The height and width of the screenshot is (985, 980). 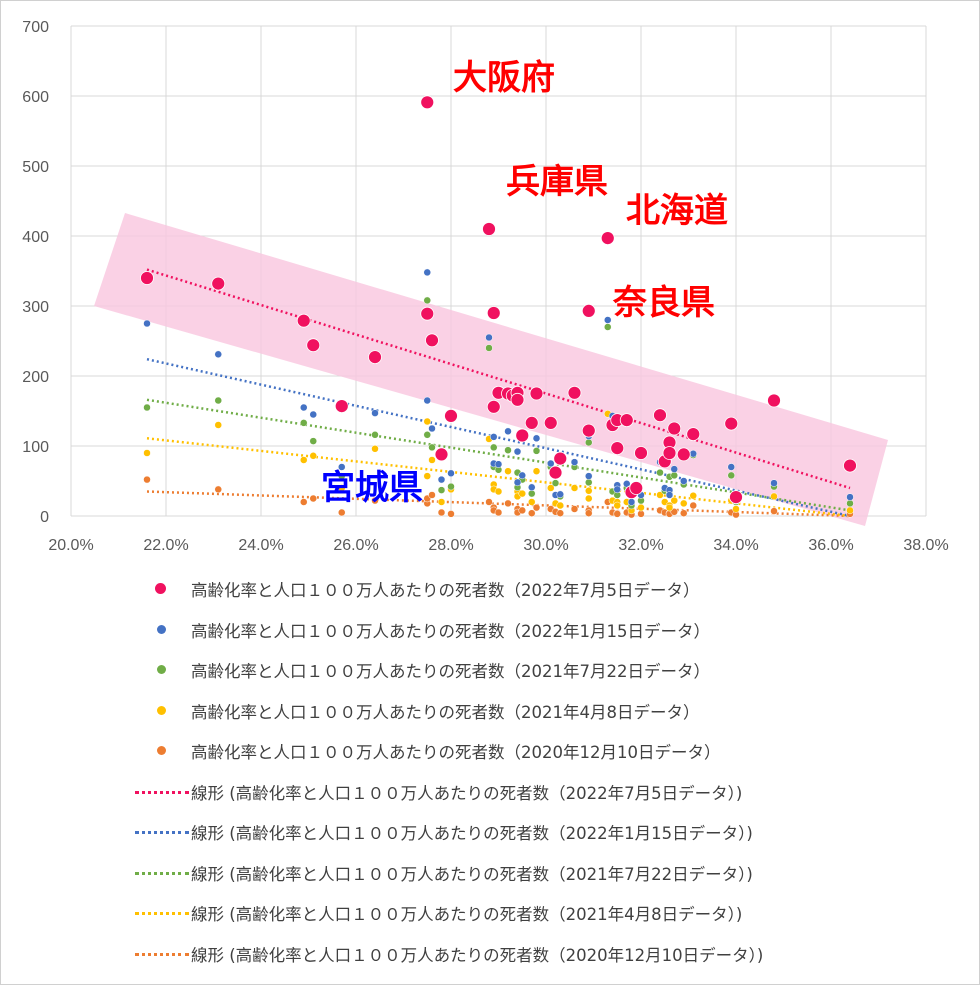 What do you see at coordinates (35, 97) in the screenshot?
I see `y-tick-label: 600` at bounding box center [35, 97].